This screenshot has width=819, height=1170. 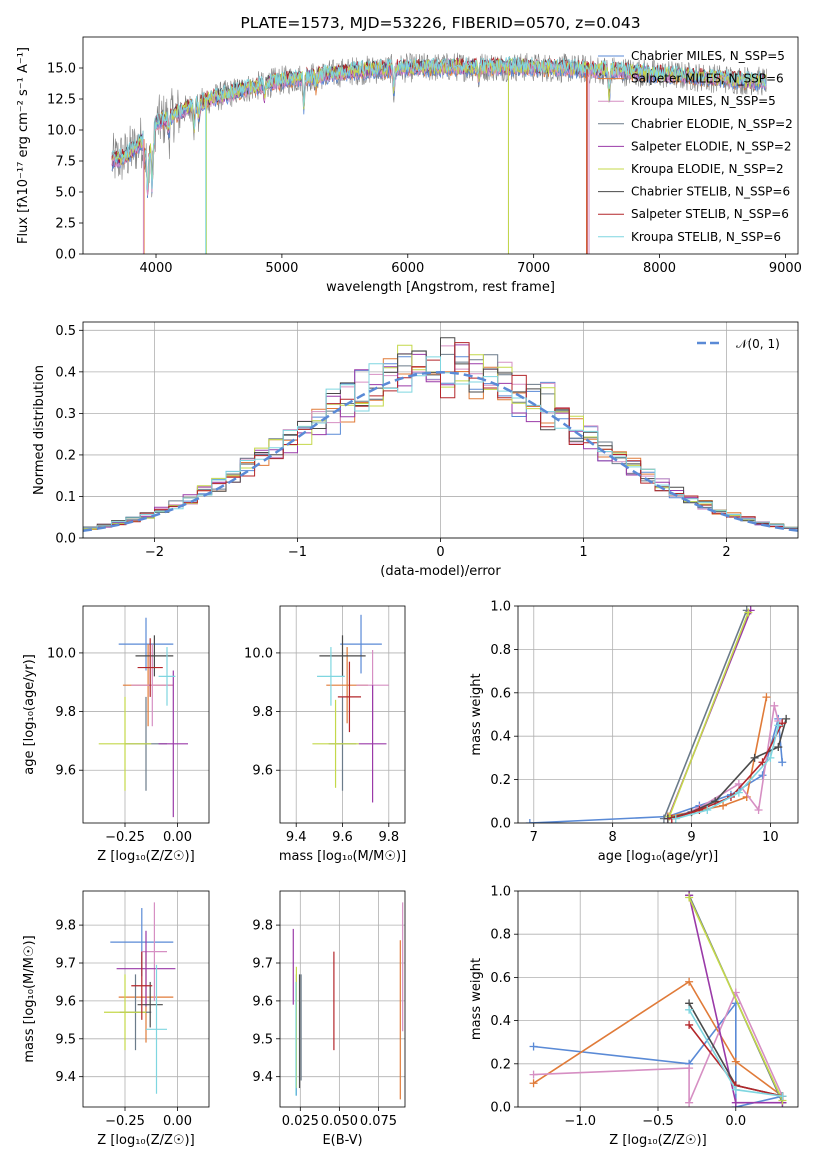 I want to click on mass_vs_EBV-frame, so click(x=342, y=999).